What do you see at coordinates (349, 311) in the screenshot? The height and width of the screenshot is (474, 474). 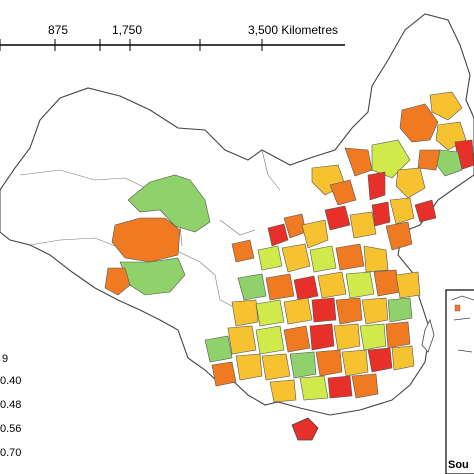 I see `region-sc-orange` at bounding box center [349, 311].